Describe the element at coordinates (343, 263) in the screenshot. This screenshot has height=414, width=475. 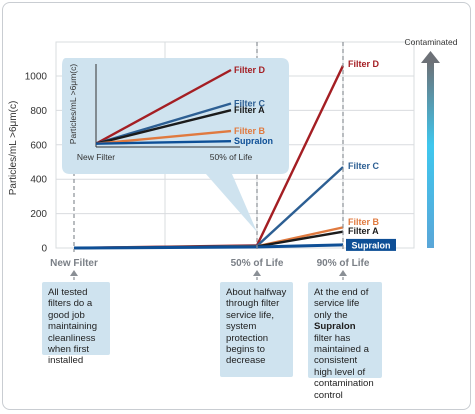
I see `x-label-2: 90% of Life` at that location.